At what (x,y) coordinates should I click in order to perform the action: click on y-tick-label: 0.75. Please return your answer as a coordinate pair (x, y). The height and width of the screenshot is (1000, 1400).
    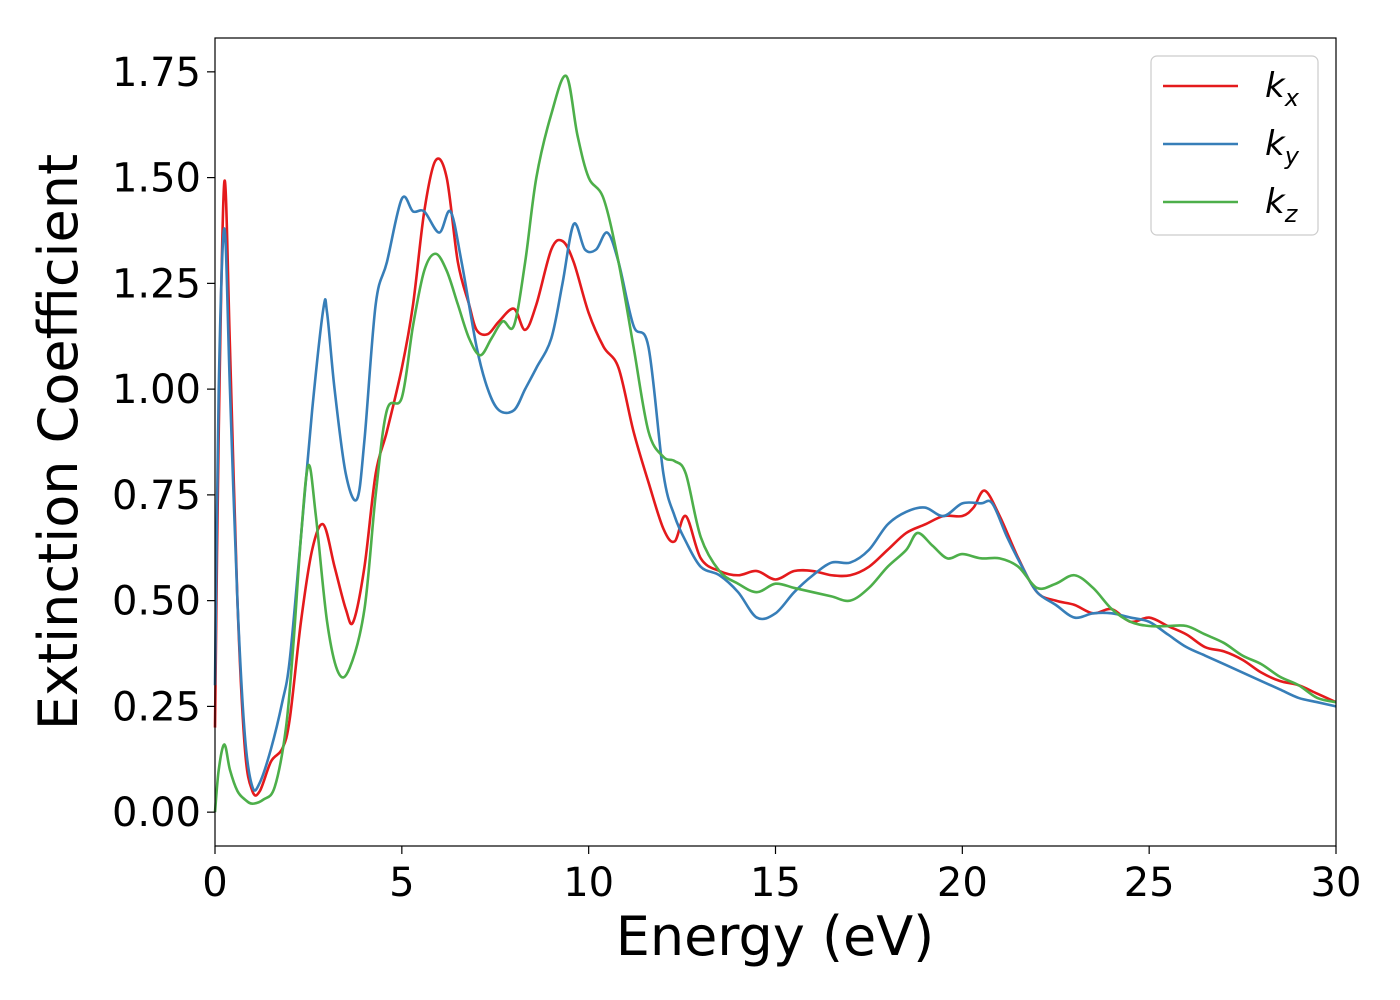
    Looking at the image, I should click on (156, 496).